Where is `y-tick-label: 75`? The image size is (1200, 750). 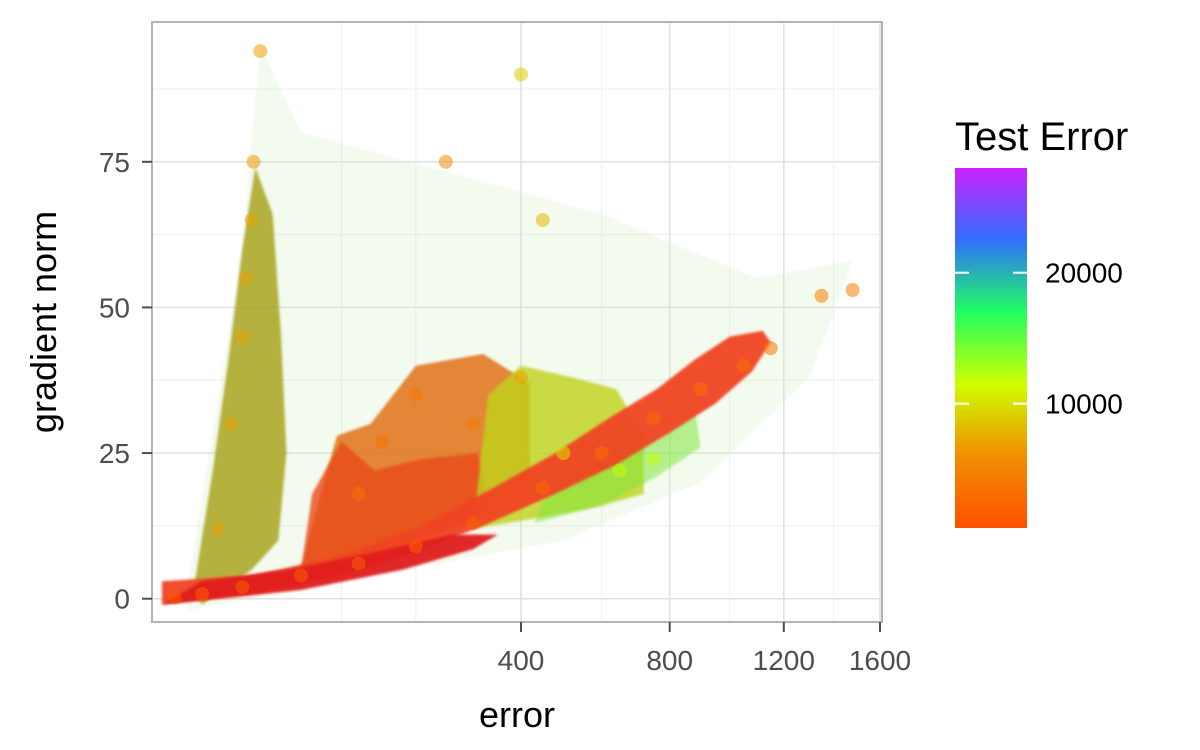
y-tick-label: 75 is located at coordinates (114, 162).